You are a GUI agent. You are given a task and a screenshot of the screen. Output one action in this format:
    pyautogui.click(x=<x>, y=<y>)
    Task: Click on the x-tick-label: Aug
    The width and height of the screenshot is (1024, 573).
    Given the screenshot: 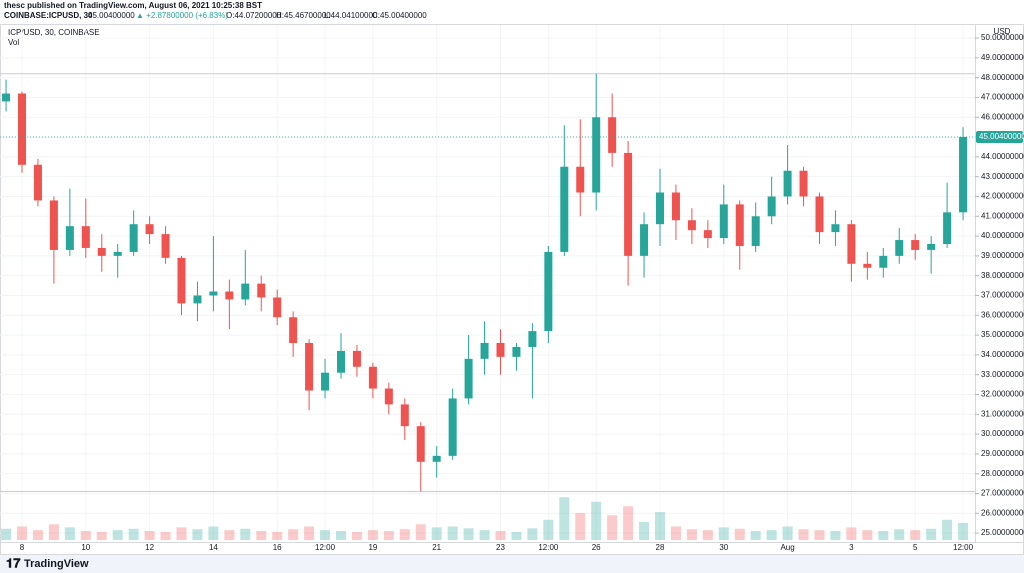 What is the action you would take?
    pyautogui.click(x=787, y=547)
    